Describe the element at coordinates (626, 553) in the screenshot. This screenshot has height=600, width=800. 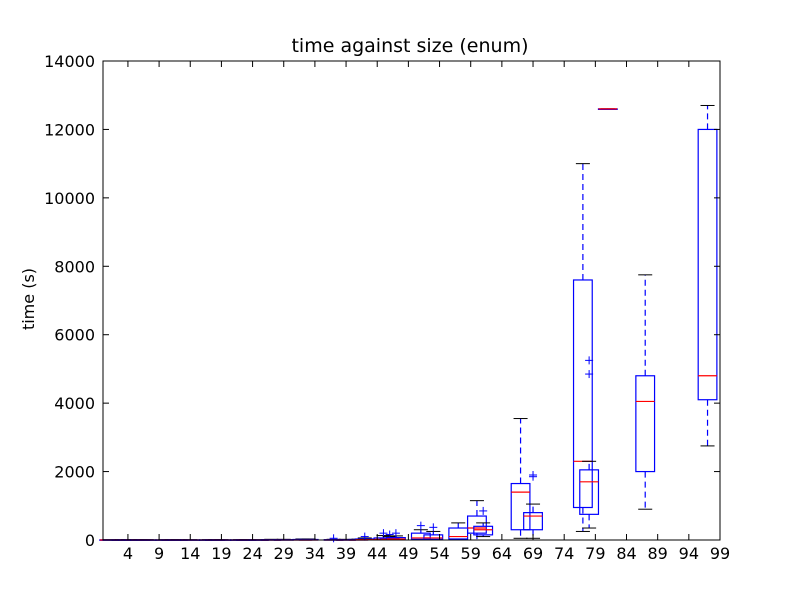
I see `x-tick-label: 84` at that location.